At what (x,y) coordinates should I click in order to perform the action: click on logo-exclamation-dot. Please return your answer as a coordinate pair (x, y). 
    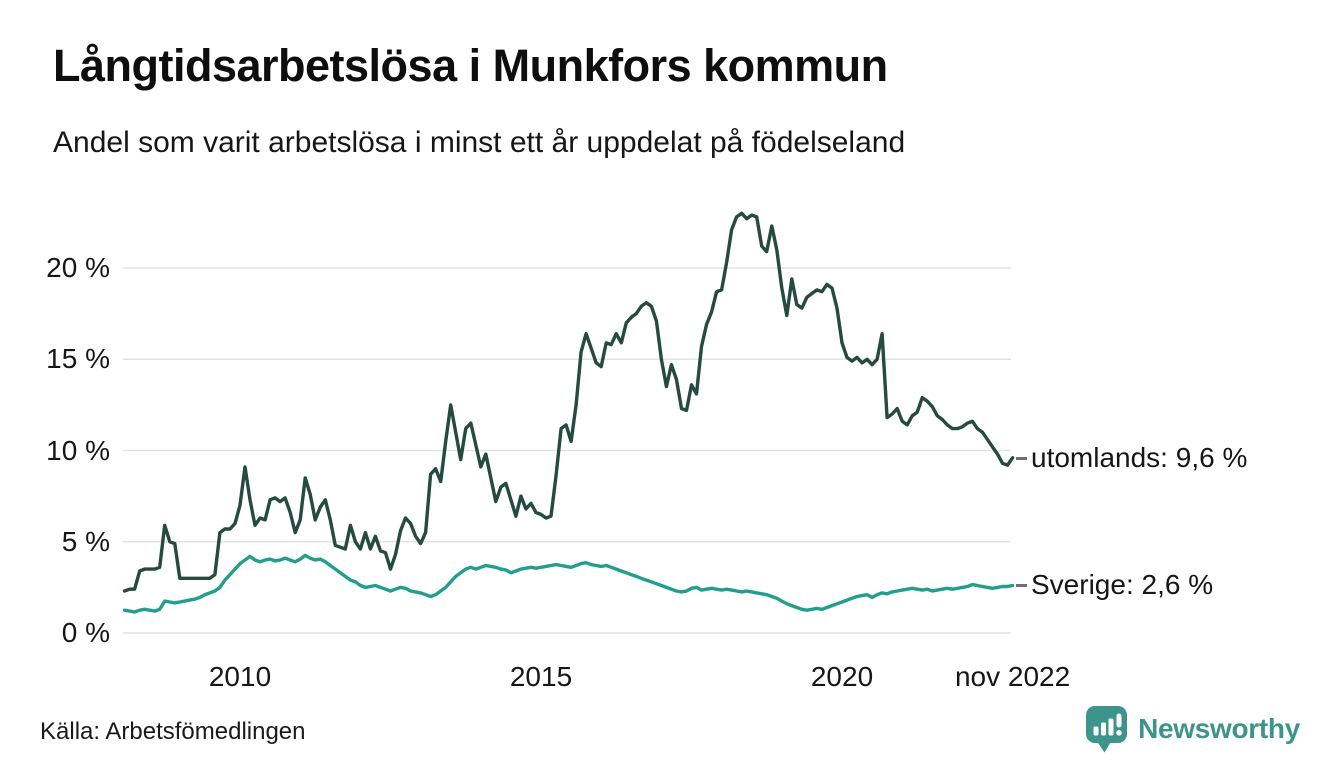
    Looking at the image, I should click on (1119, 733).